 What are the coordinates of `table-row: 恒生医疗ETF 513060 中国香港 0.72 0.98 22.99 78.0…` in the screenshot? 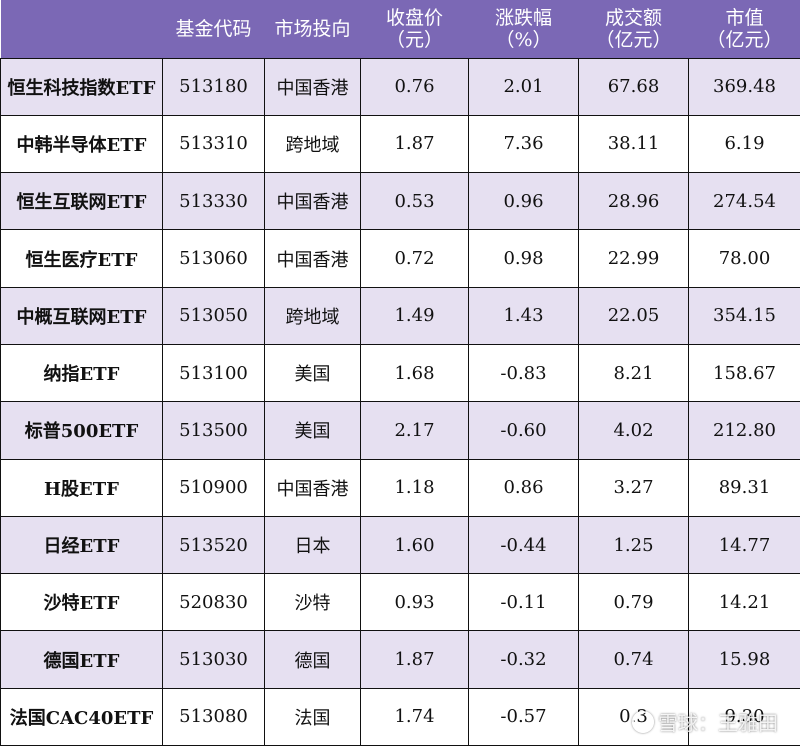 It's located at (400, 258).